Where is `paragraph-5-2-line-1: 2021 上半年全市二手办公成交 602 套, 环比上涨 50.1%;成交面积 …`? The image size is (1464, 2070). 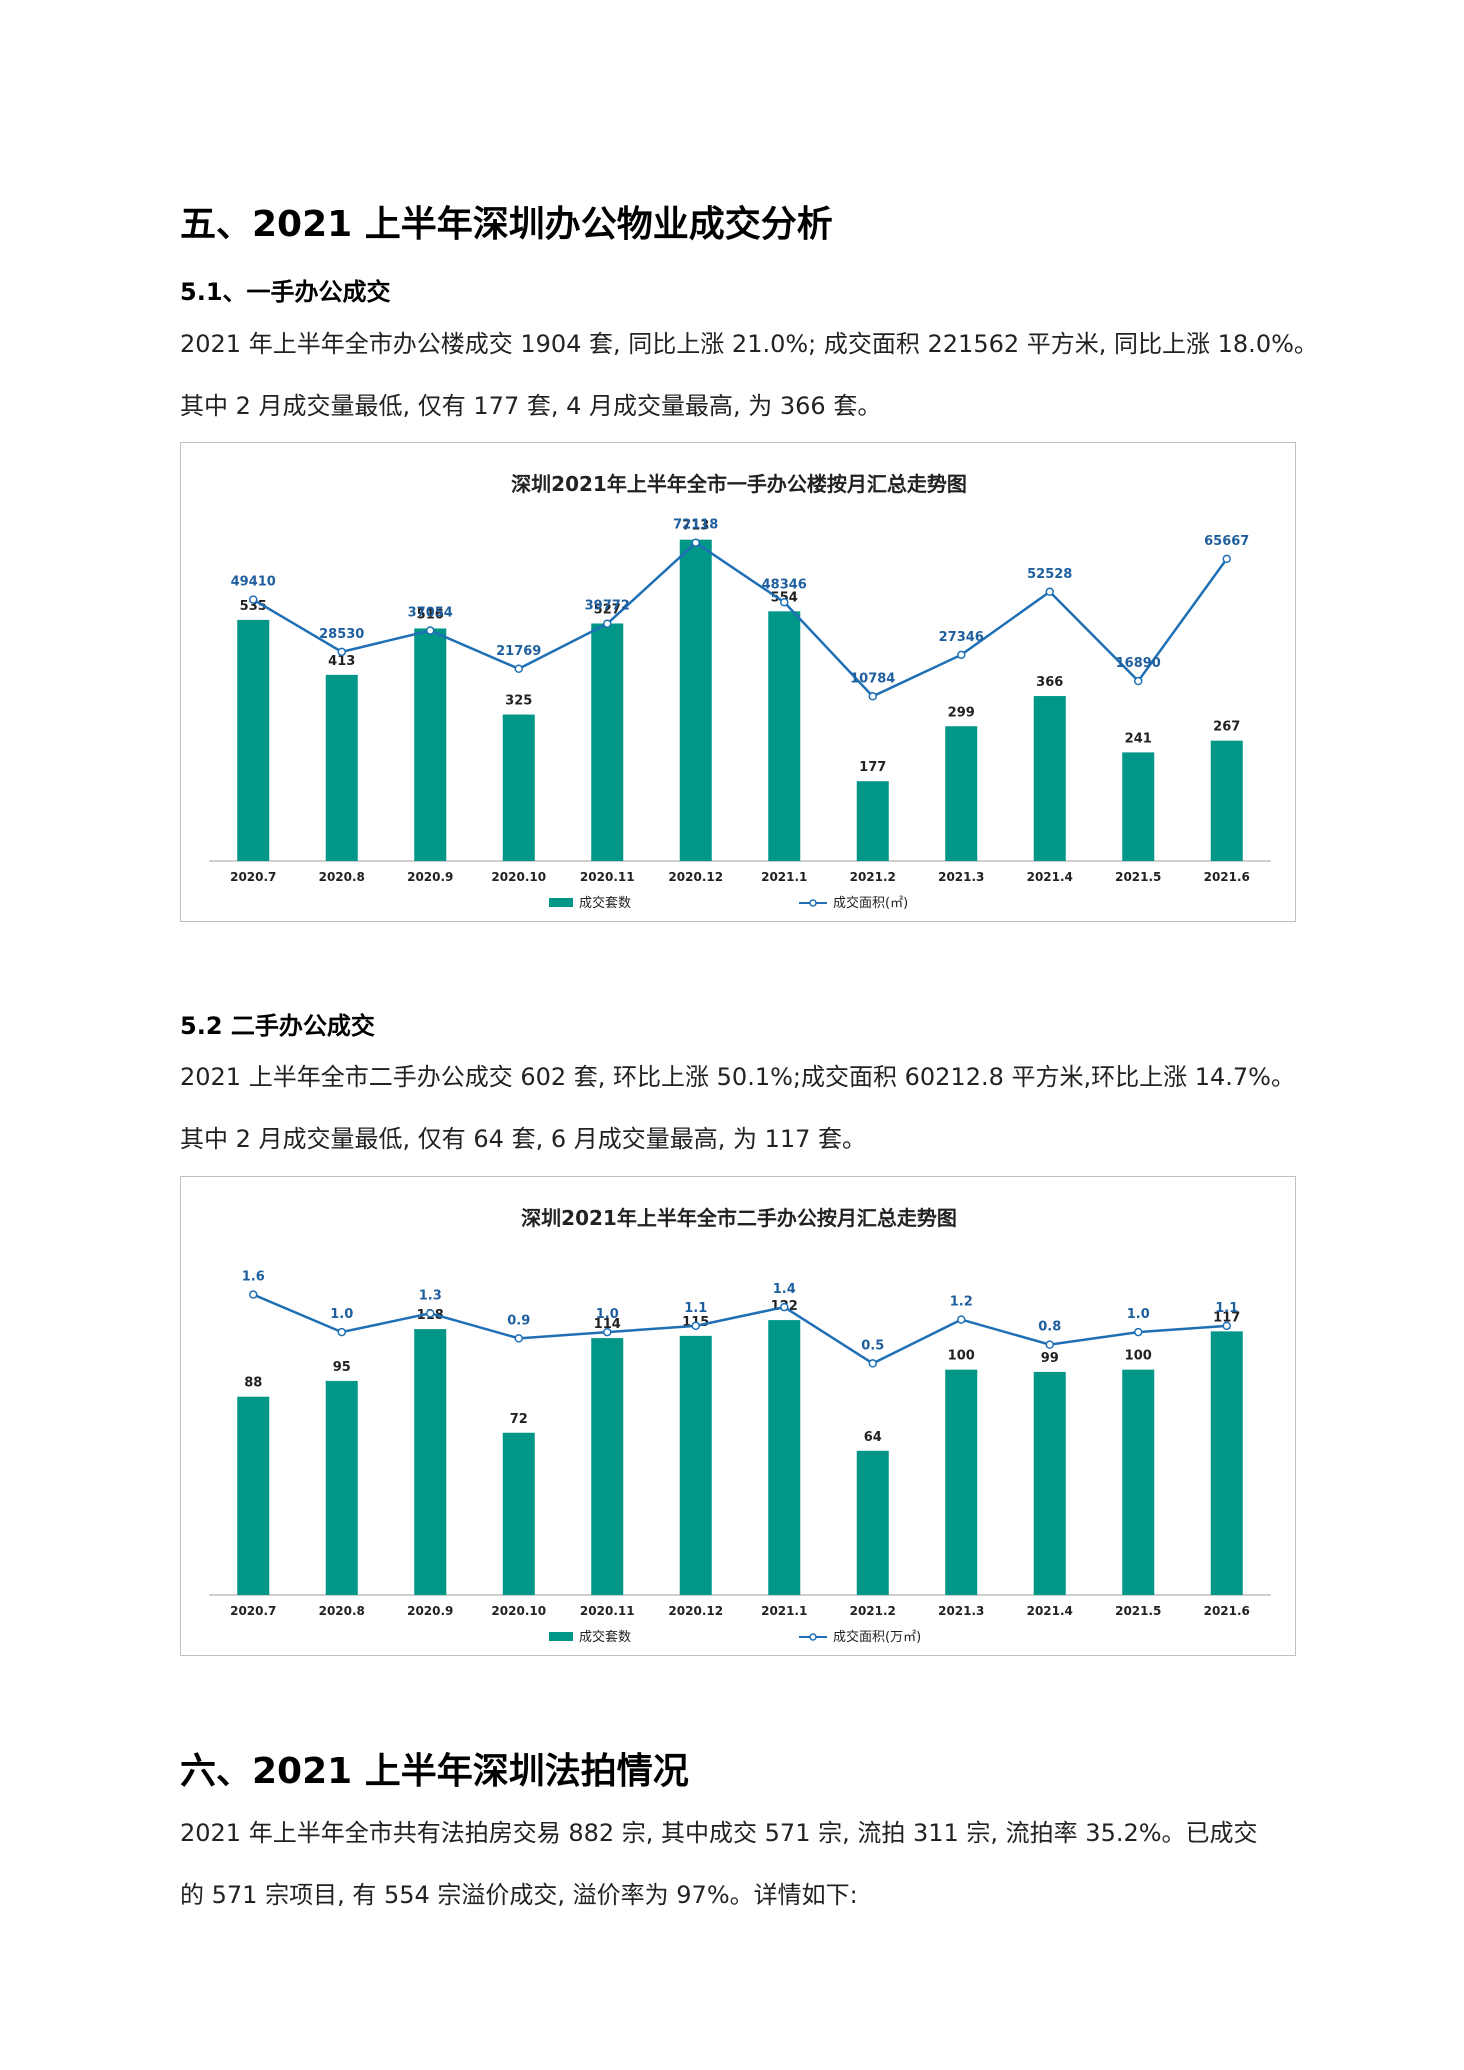 paragraph-5-2-line-1: 2021 上半年全市二手办公成交 602 套, 环比上涨 50.1%;成交面积 … is located at coordinates (737, 1077).